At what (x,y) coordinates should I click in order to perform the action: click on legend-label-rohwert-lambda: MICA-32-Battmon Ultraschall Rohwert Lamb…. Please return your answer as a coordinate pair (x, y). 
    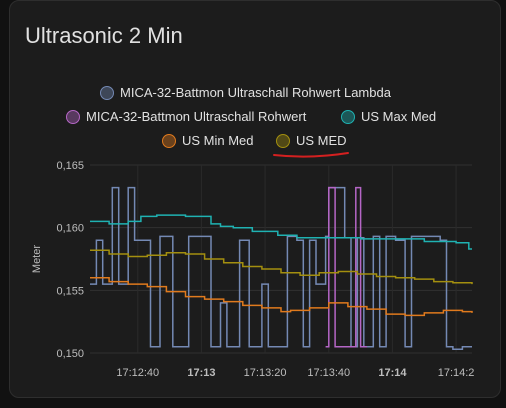
    Looking at the image, I should click on (255, 92).